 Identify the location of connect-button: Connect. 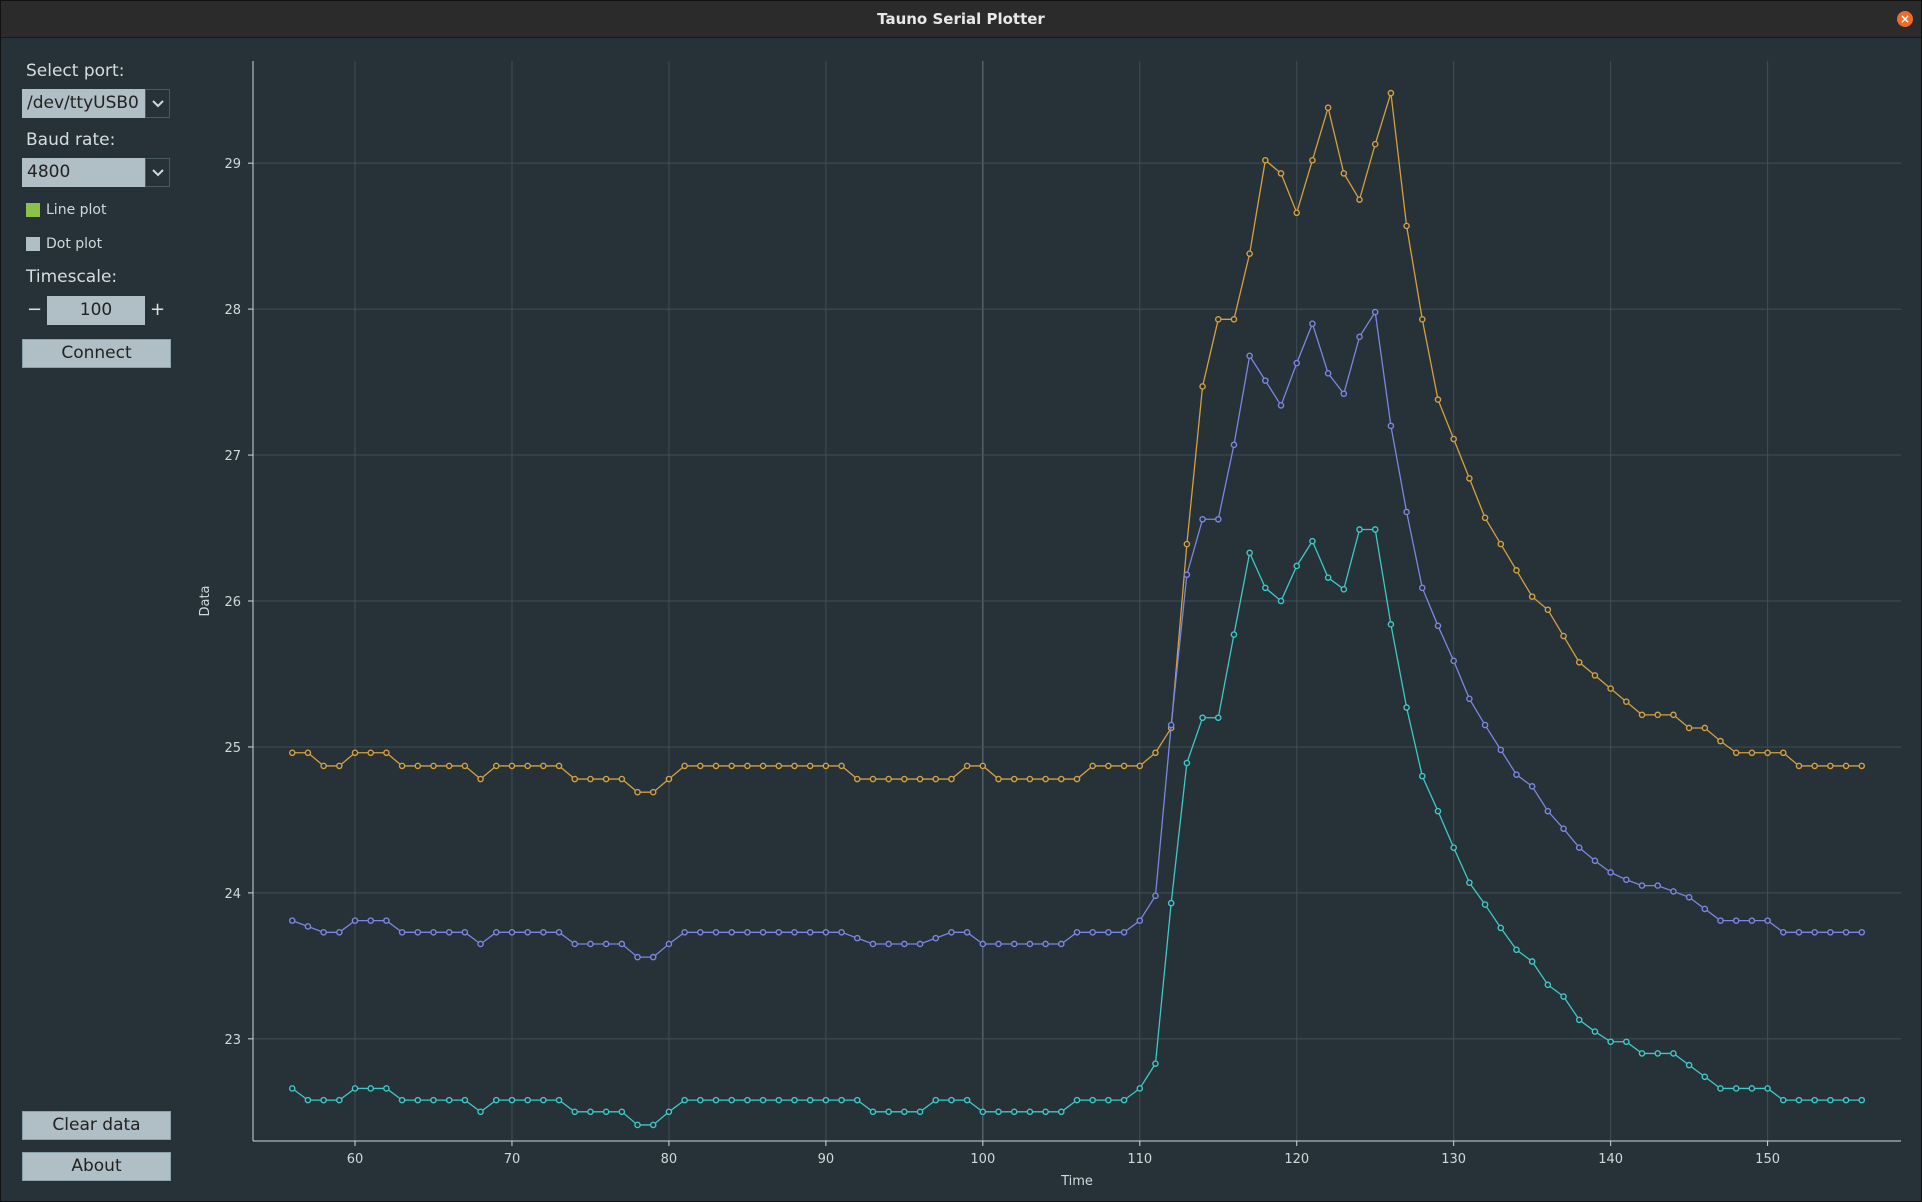
(96, 353).